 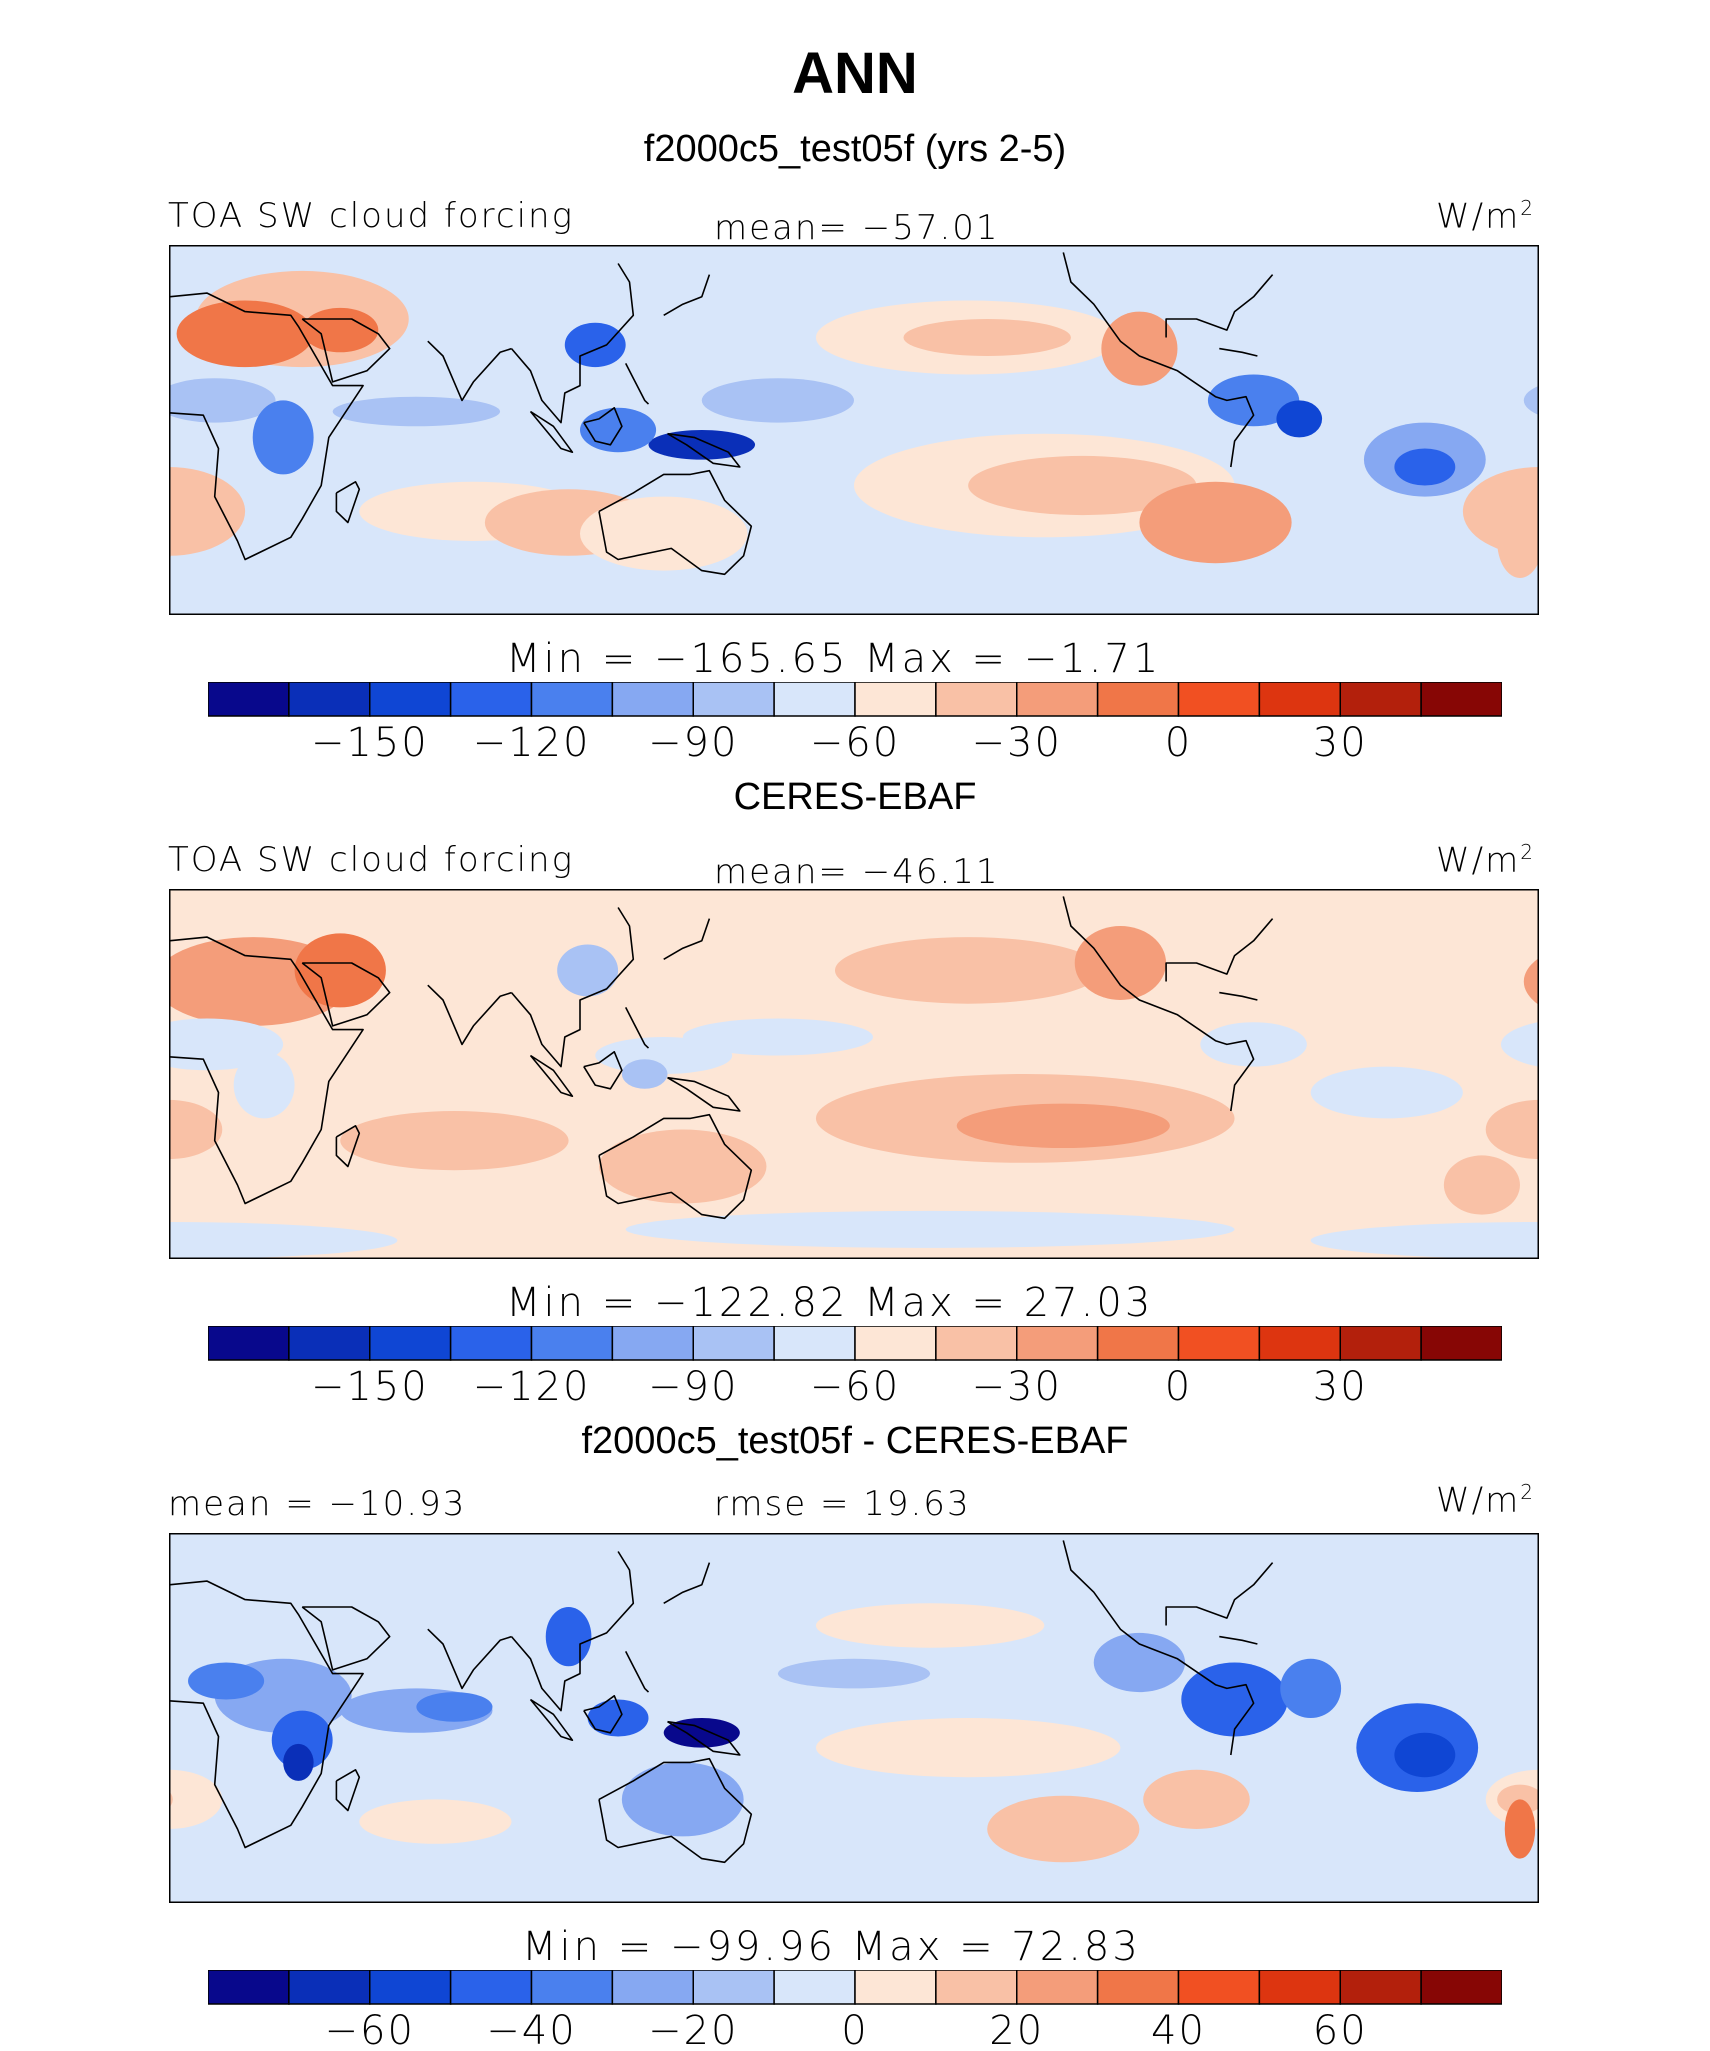 I want to click on panel-3-map, so click(x=854, y=1718).